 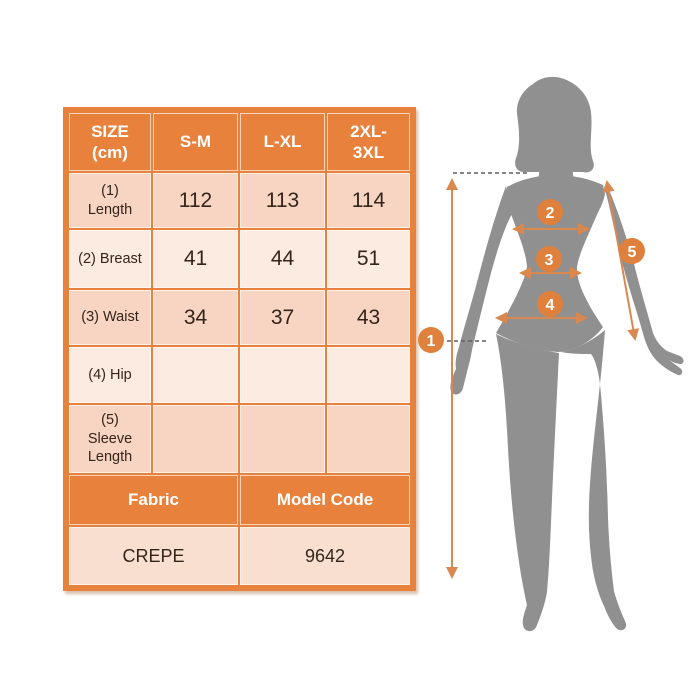 I want to click on row-hip-value-sm, so click(x=195, y=375).